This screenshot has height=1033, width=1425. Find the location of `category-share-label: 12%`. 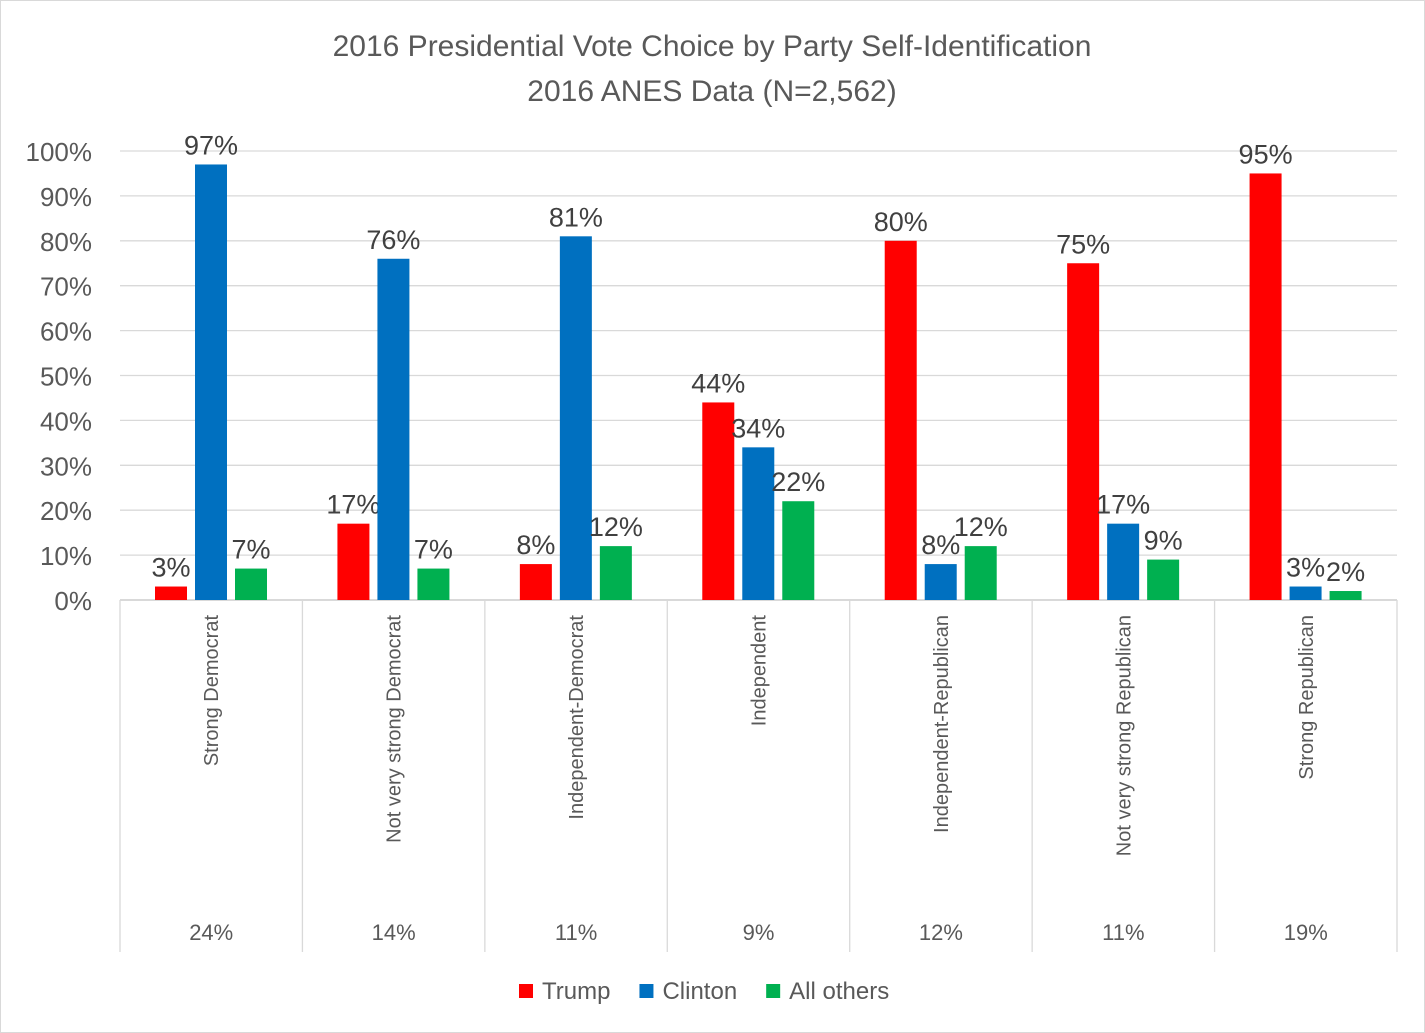

category-share-label: 12% is located at coordinates (941, 932).